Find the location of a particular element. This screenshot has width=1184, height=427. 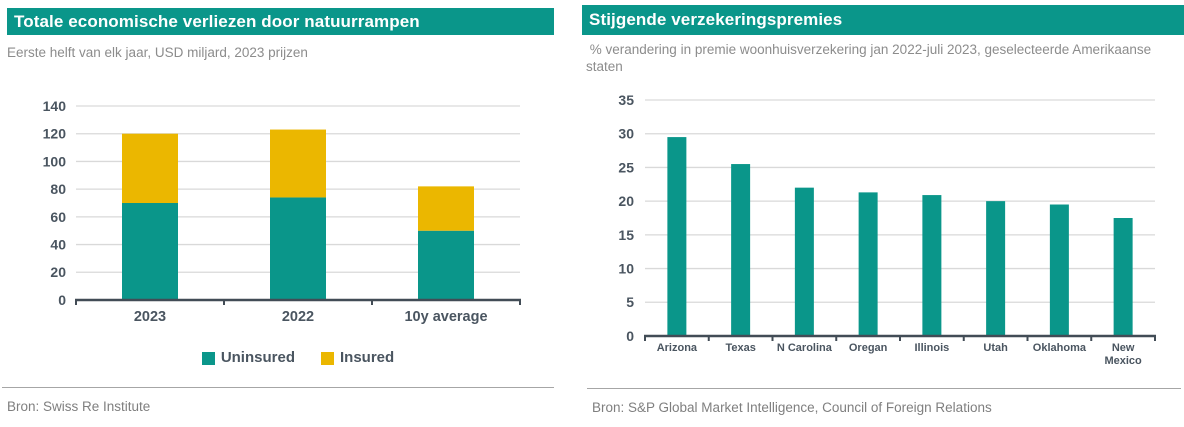

x-category-label: Illinois is located at coordinates (931, 348).